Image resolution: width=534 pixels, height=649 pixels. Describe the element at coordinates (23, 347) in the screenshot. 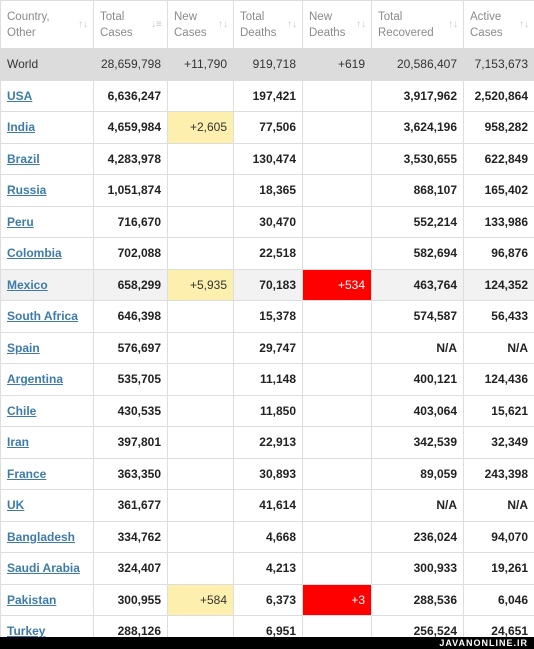

I see `country-link: Spain` at that location.